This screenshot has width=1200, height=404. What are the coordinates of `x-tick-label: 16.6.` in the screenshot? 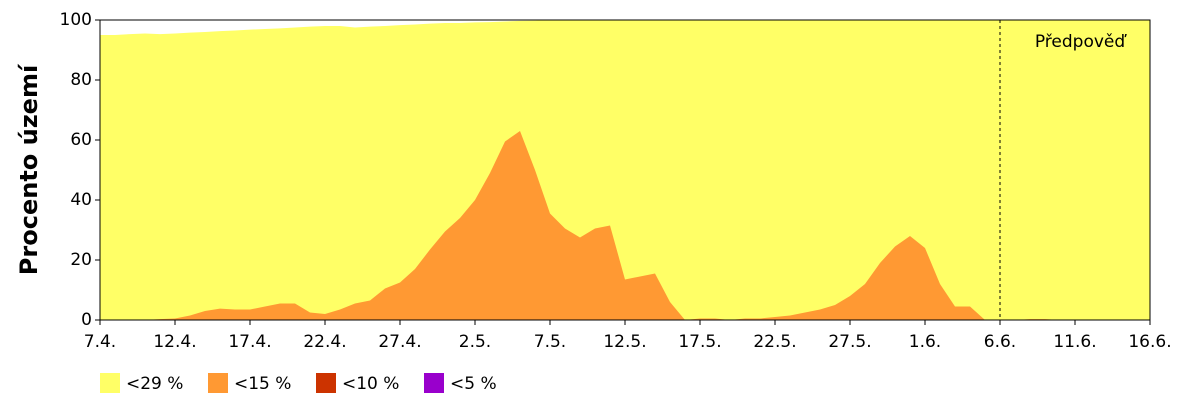 It's located at (1149, 342).